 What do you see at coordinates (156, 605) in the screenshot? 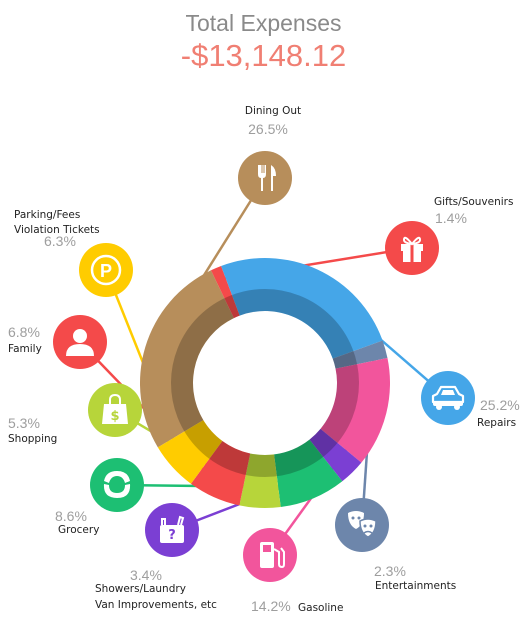
I see `category-label-showers-laundry-van-improvements-etc-line2: Van Improvements, etc` at bounding box center [156, 605].